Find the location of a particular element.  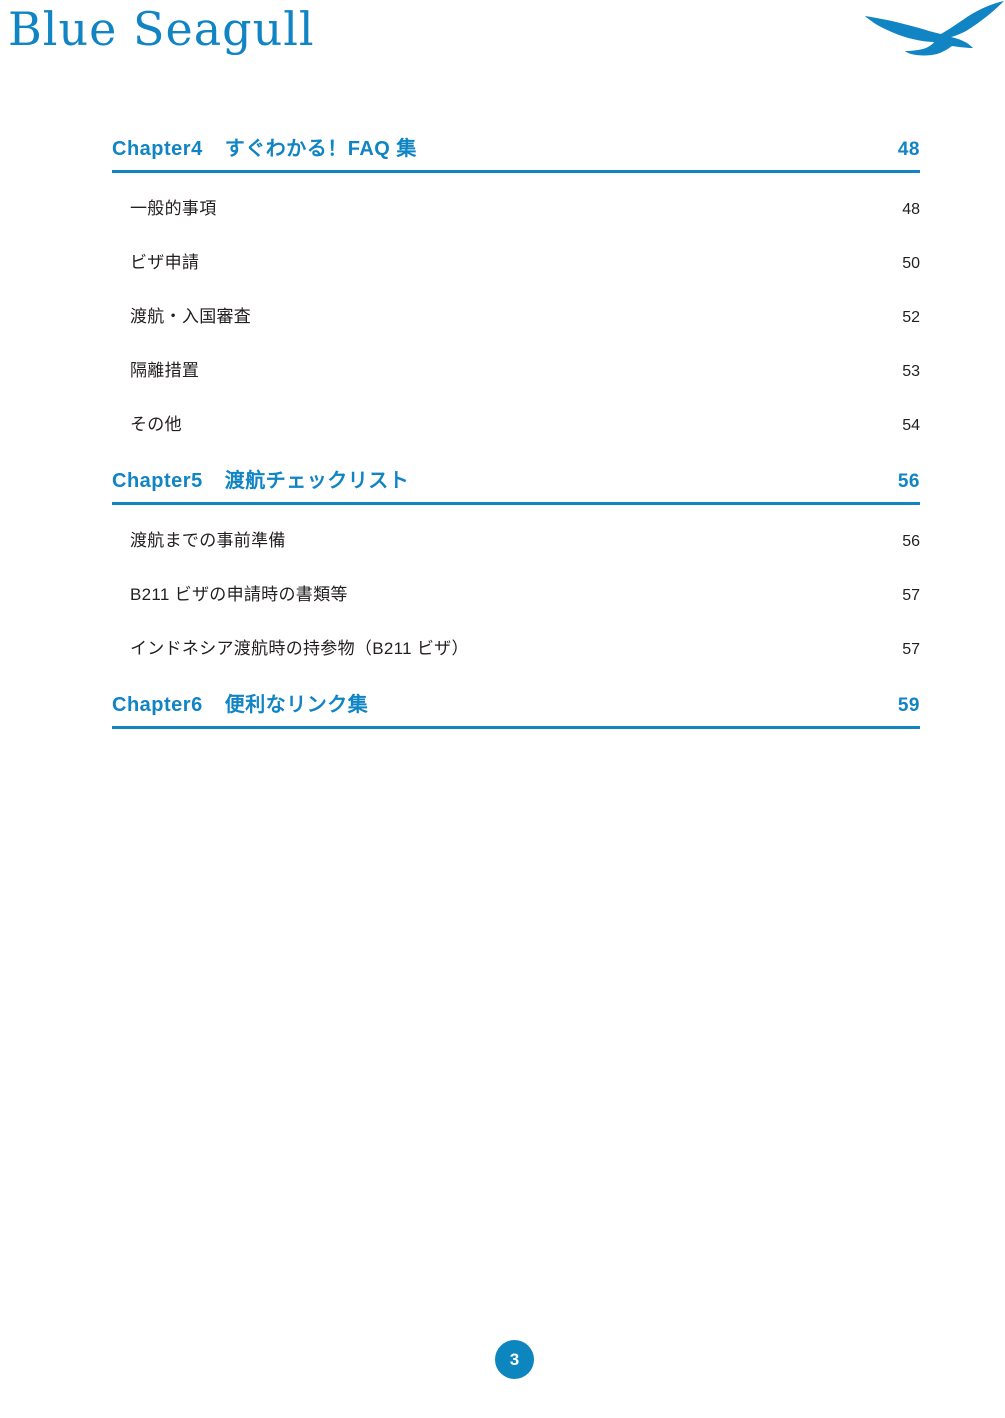

toc-entry-page: 54 is located at coordinates (911, 425).